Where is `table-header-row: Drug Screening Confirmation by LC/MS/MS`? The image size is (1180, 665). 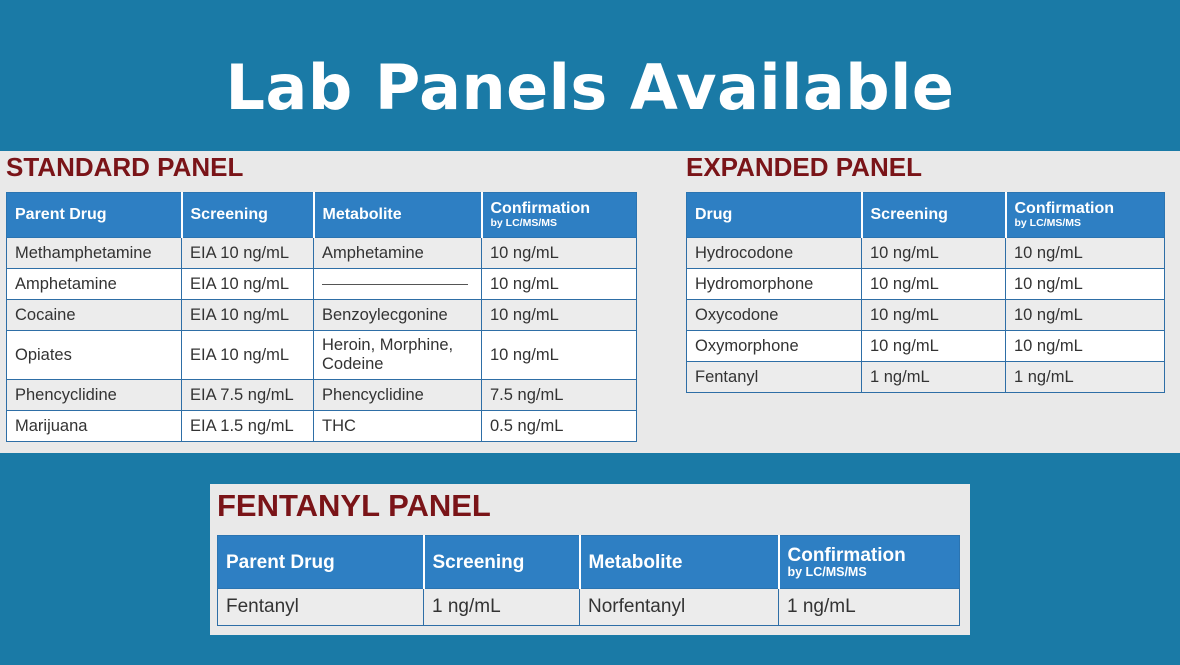 table-header-row: Drug Screening Confirmation by LC/MS/MS is located at coordinates (925, 215).